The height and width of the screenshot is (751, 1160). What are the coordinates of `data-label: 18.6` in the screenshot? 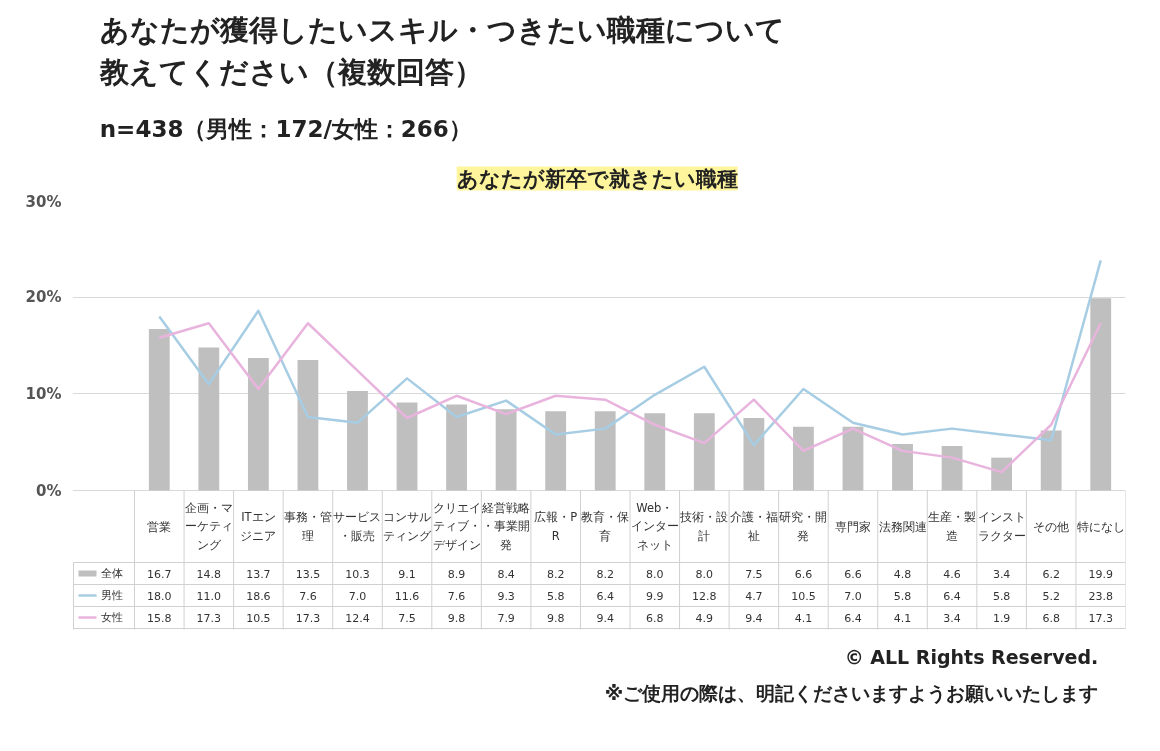 It's located at (258, 596).